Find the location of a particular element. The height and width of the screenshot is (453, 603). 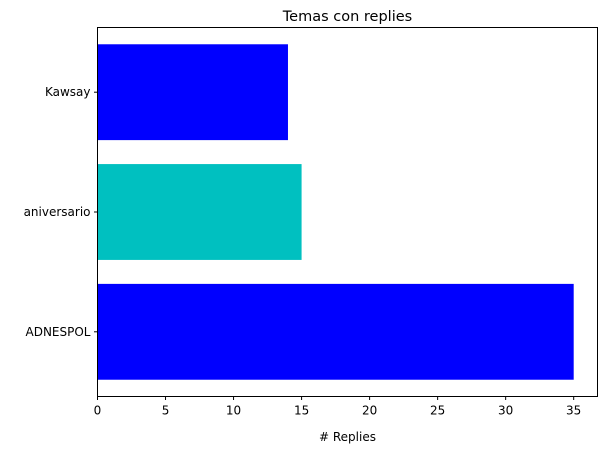

chart-title: Temas con replies is located at coordinates (347, 17).